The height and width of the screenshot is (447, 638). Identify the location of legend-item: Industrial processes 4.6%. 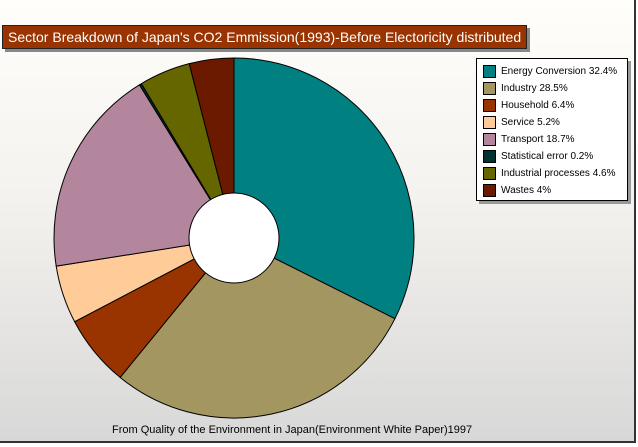
(549, 173).